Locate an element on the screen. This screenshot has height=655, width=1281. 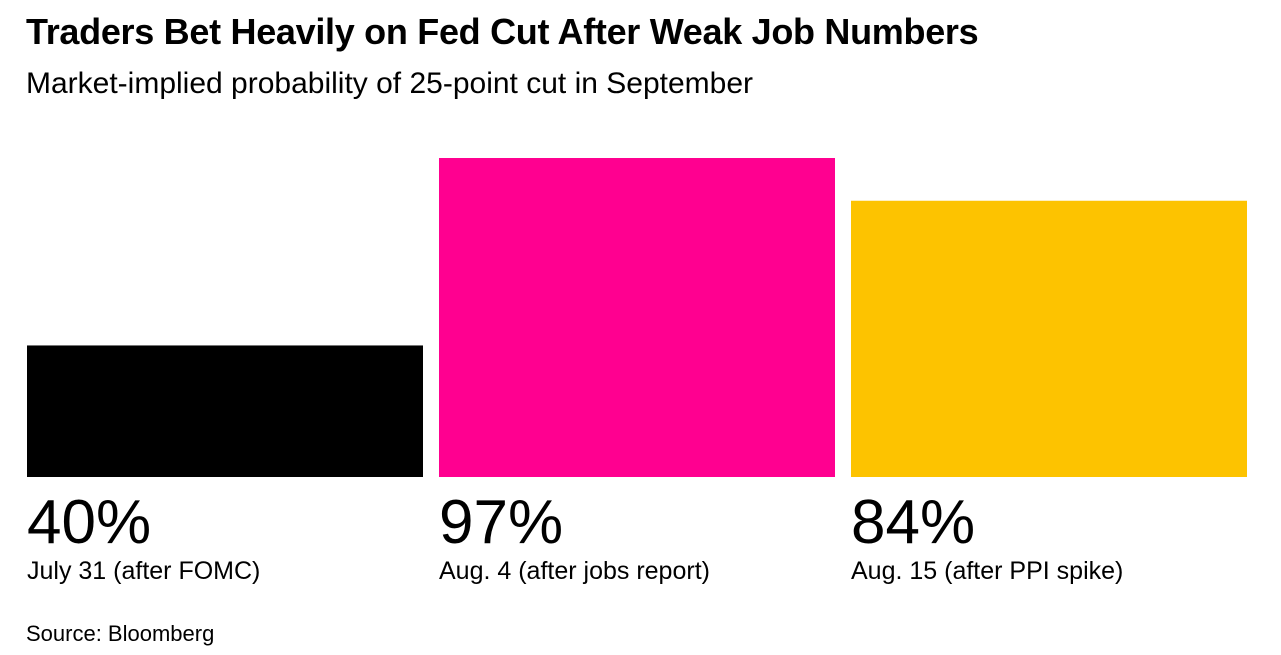
bar-category-label-1: July 31 (after FOMC) is located at coordinates (143, 571).